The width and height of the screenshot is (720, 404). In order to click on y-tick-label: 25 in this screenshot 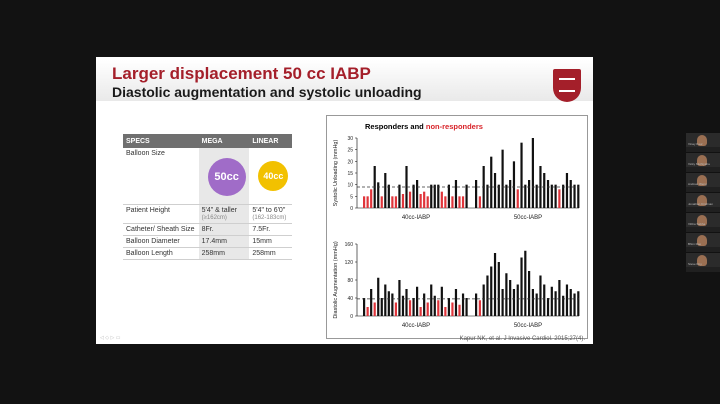, I will do `click(350, 151)`.